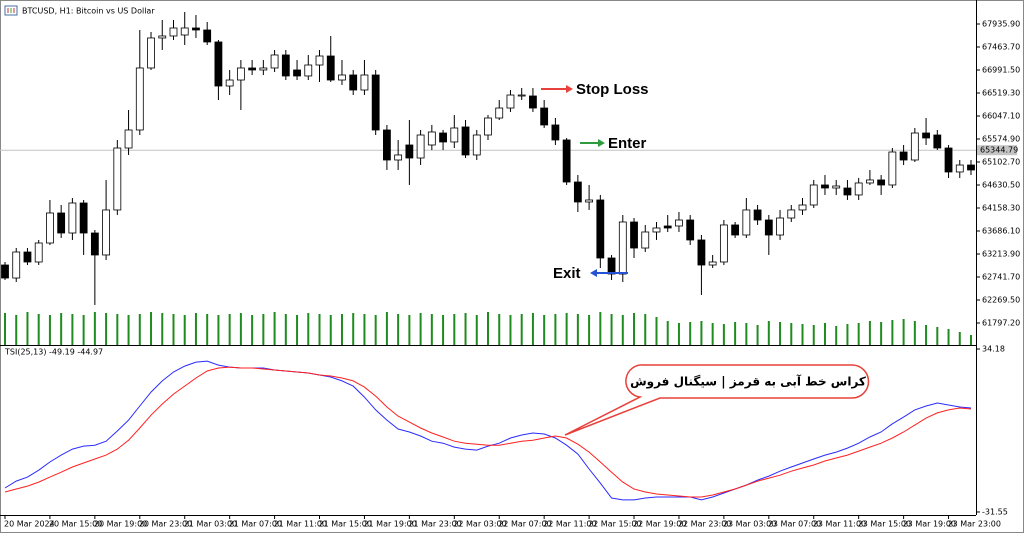 The image size is (1024, 537). I want to click on x-tick-label: 21 Mar 15:00, so click(345, 524).